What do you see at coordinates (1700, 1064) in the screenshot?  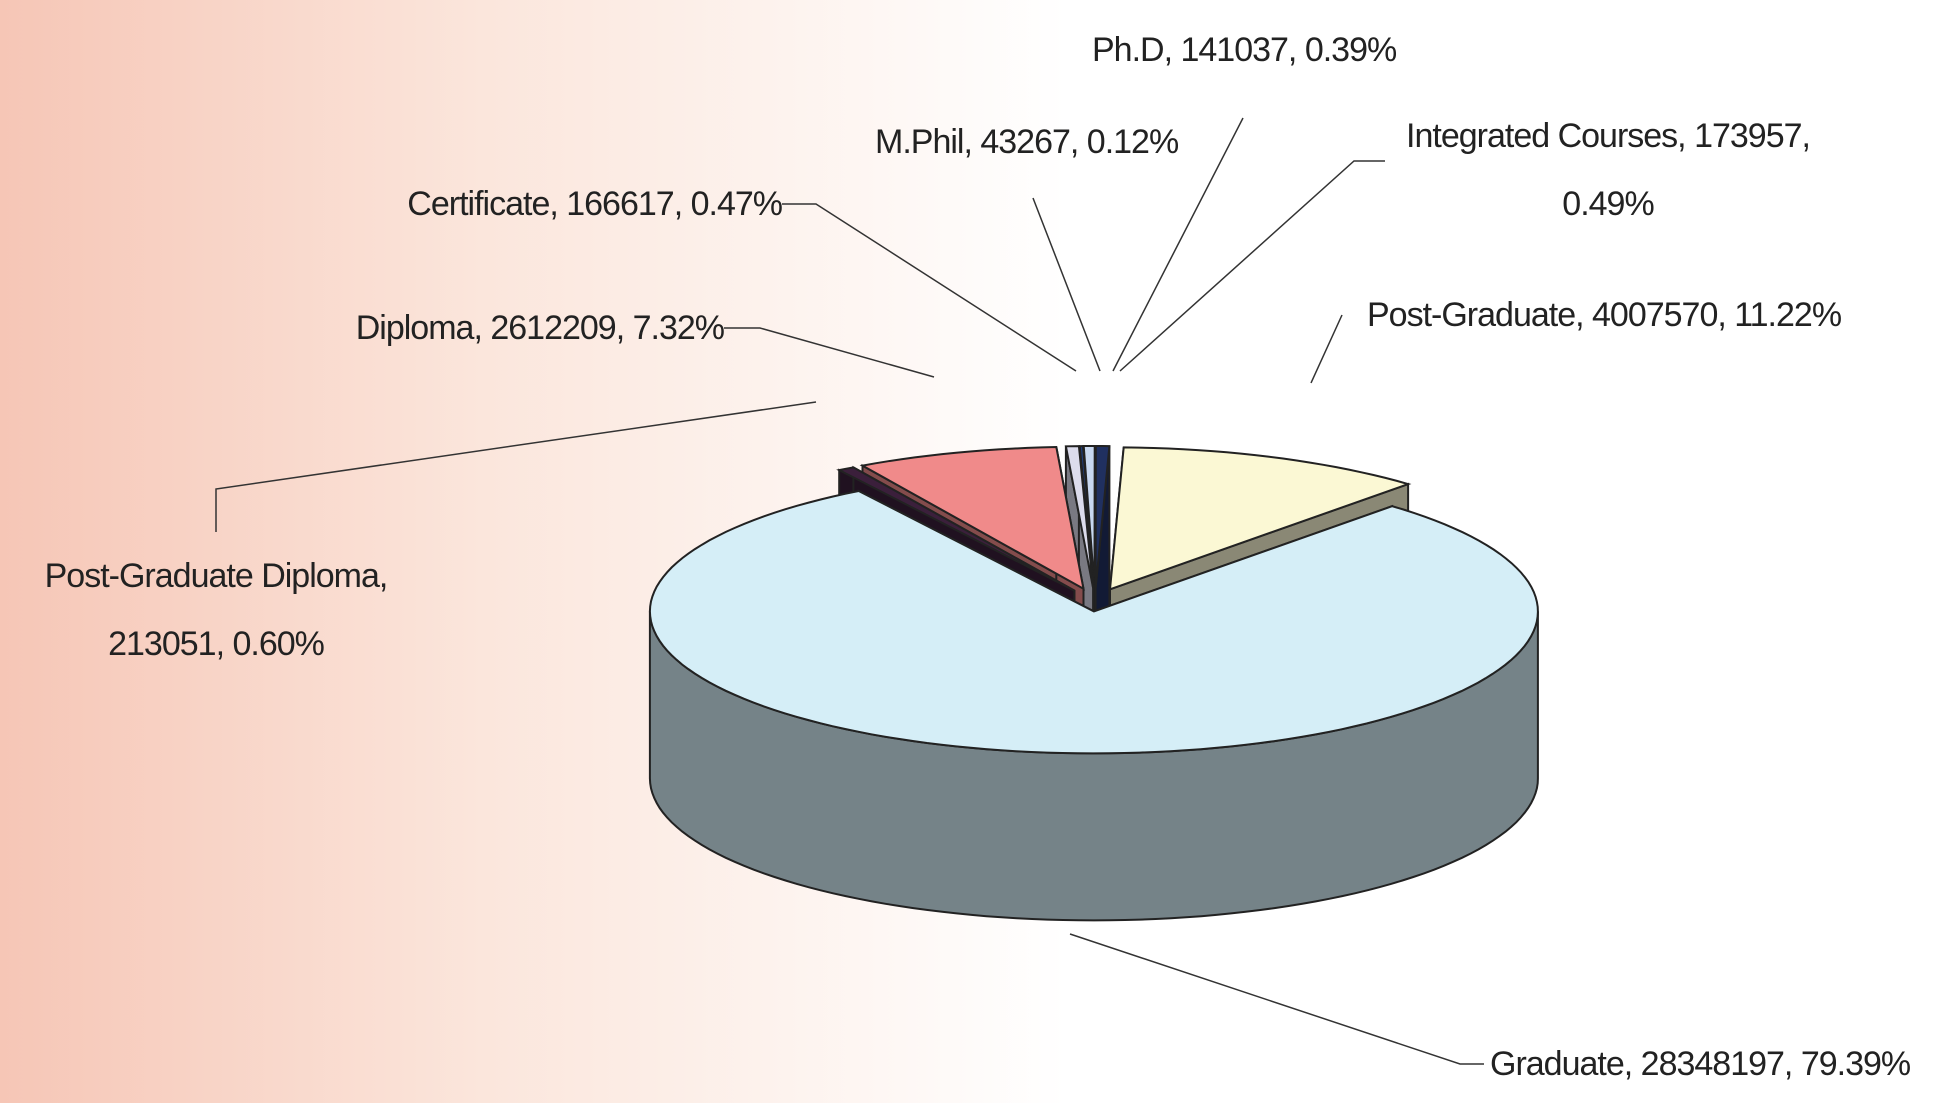 I see `slice-label: Graduate, 28348197, 79.39%` at bounding box center [1700, 1064].